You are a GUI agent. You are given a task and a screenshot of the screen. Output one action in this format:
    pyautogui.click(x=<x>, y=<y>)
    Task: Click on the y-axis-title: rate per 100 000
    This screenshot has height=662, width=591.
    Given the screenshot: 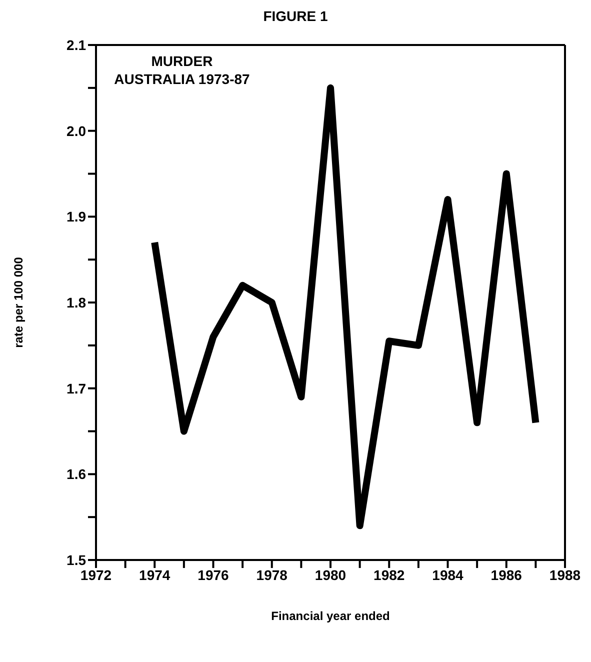 What is the action you would take?
    pyautogui.click(x=18, y=302)
    